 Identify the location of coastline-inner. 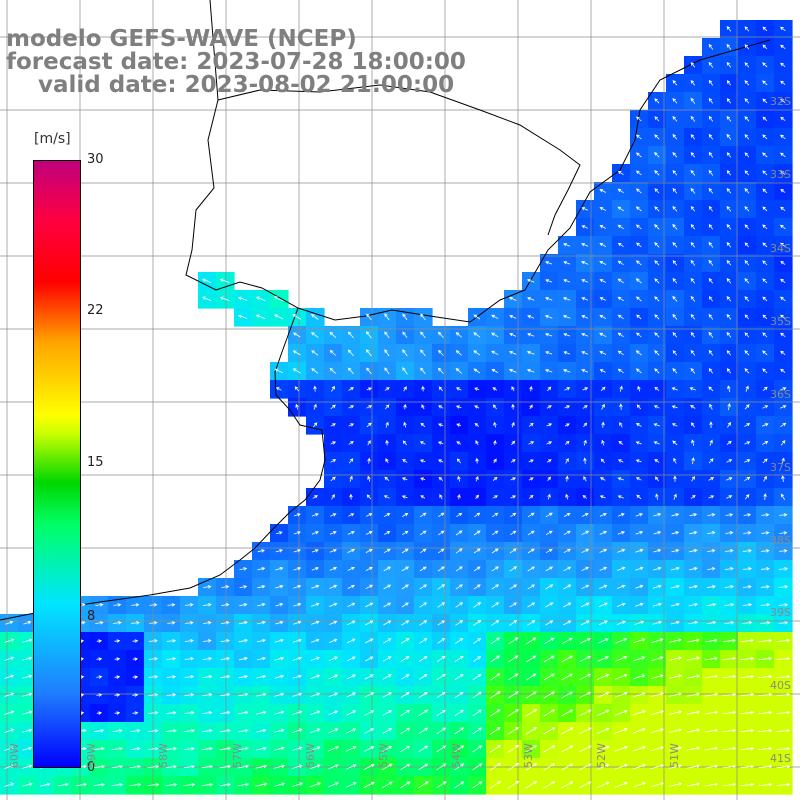
(399, 160).